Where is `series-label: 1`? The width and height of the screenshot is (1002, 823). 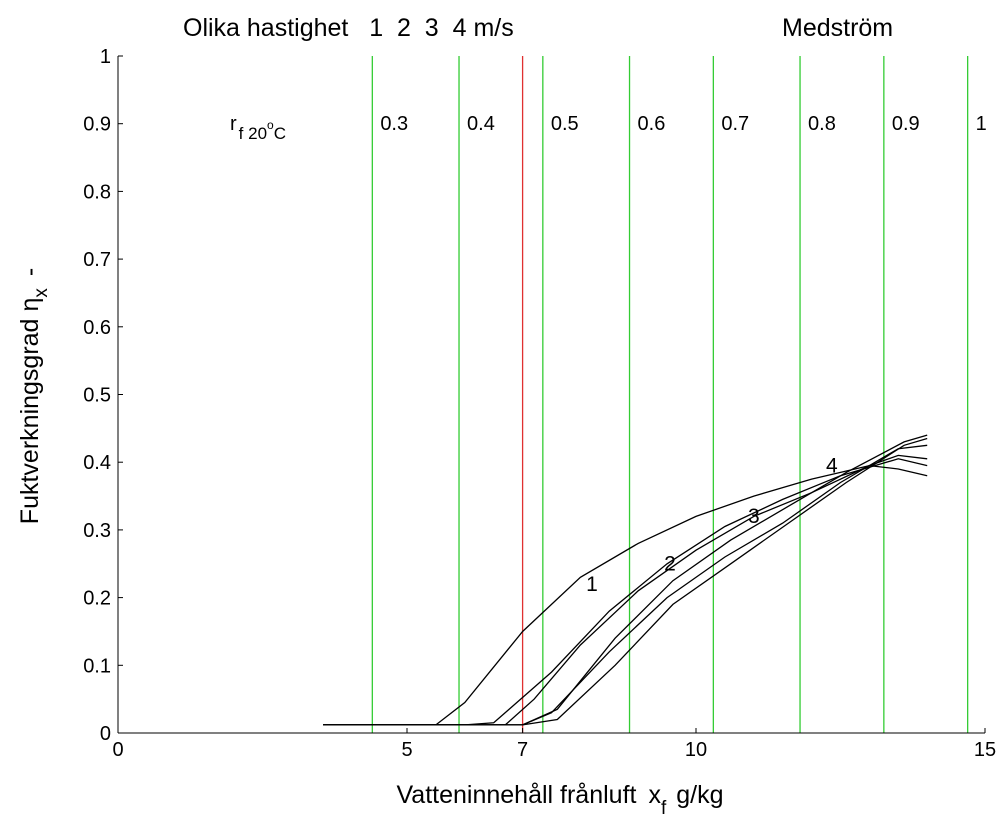 series-label: 1 is located at coordinates (592, 584).